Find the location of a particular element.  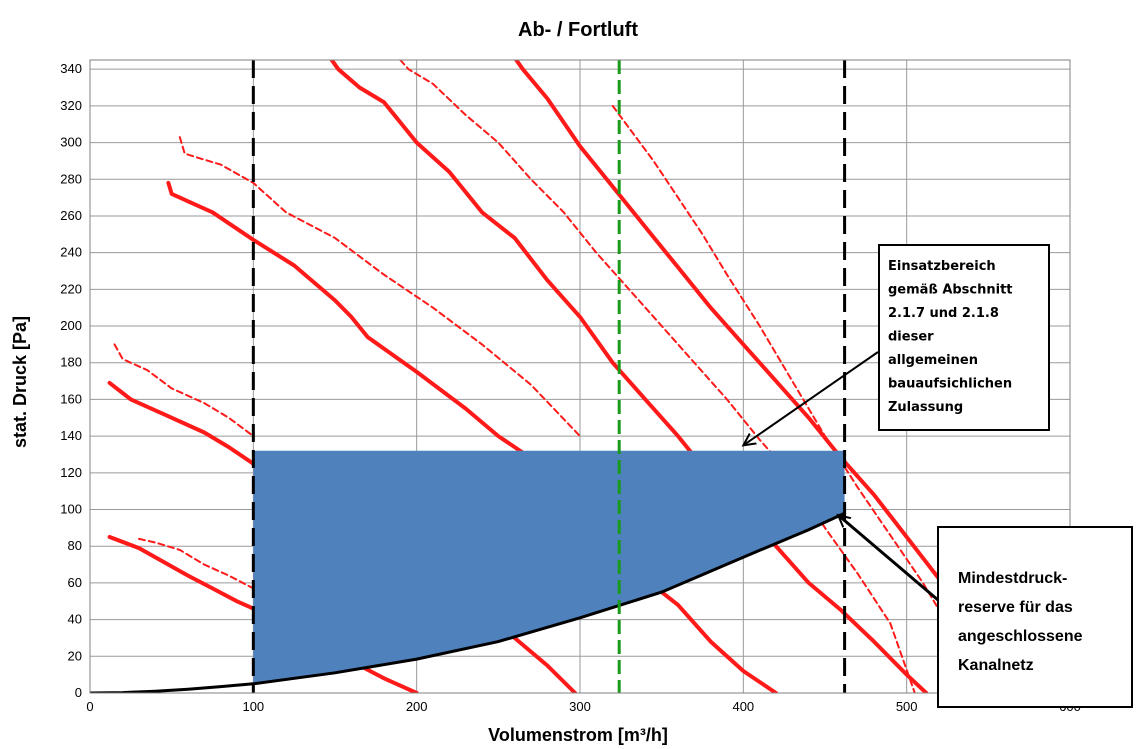

y-tick-label: 340 is located at coordinates (71, 68).